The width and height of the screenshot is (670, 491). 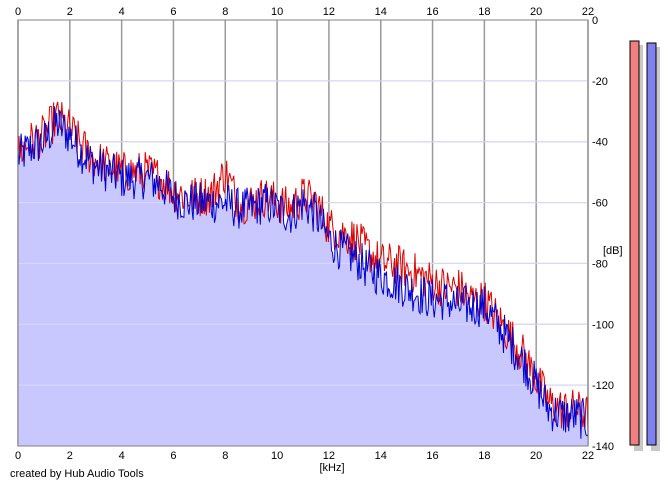 I want to click on x-tick-label-top: 22, so click(x=588, y=12).